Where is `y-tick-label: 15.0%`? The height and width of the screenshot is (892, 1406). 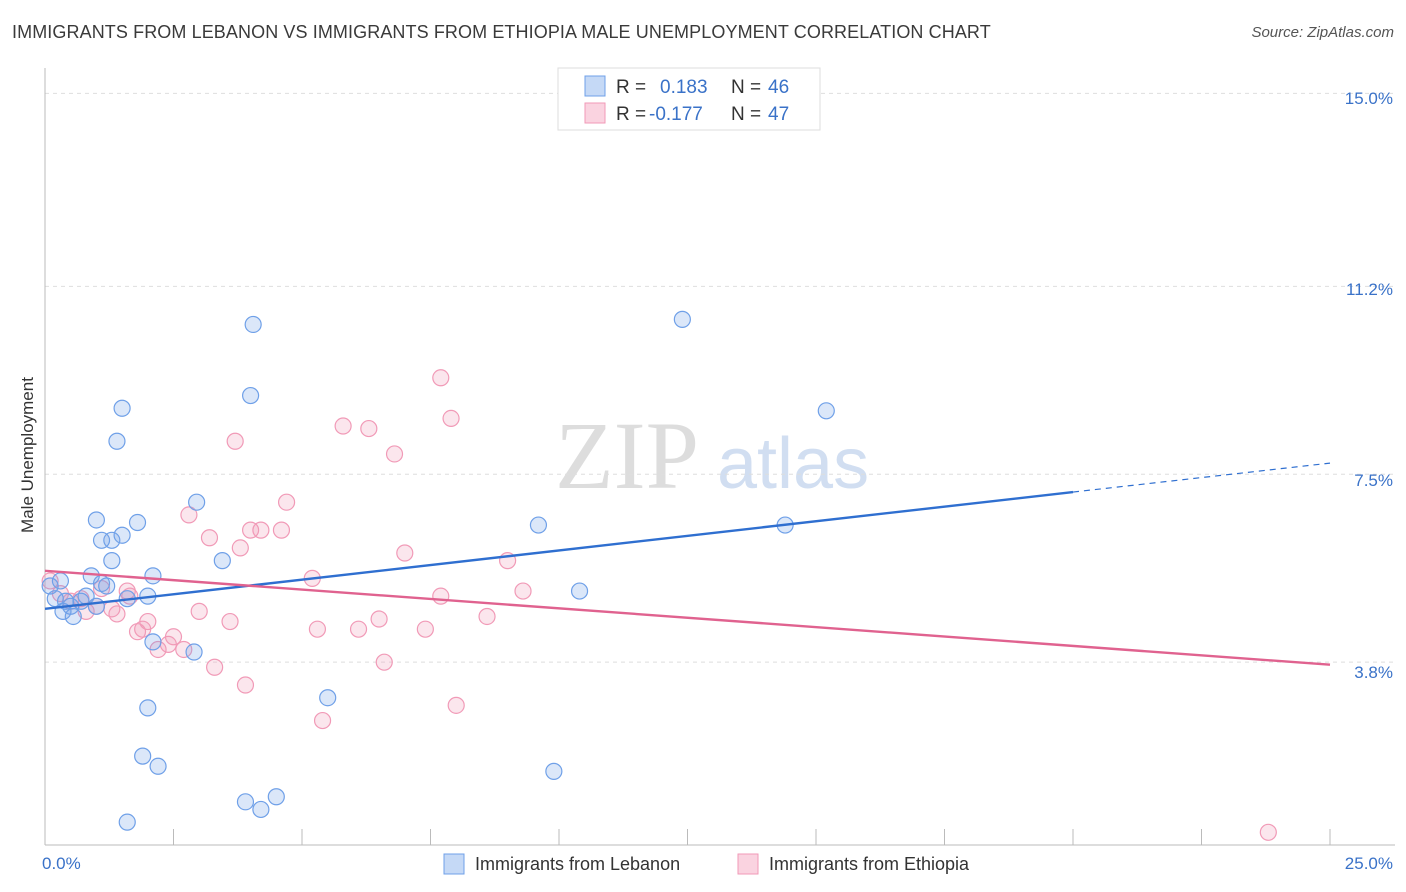
y-tick-label: 15.0% is located at coordinates (1369, 98).